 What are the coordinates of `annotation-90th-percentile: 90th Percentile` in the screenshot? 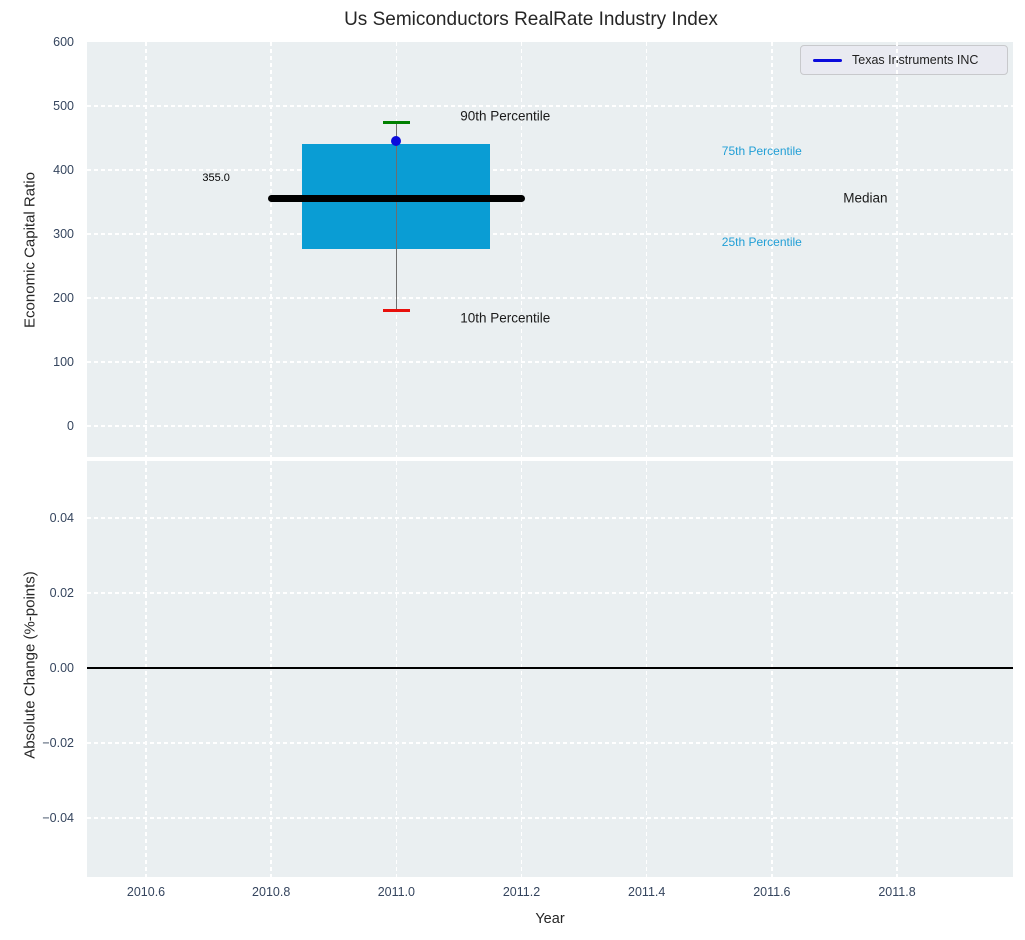 It's located at (505, 116).